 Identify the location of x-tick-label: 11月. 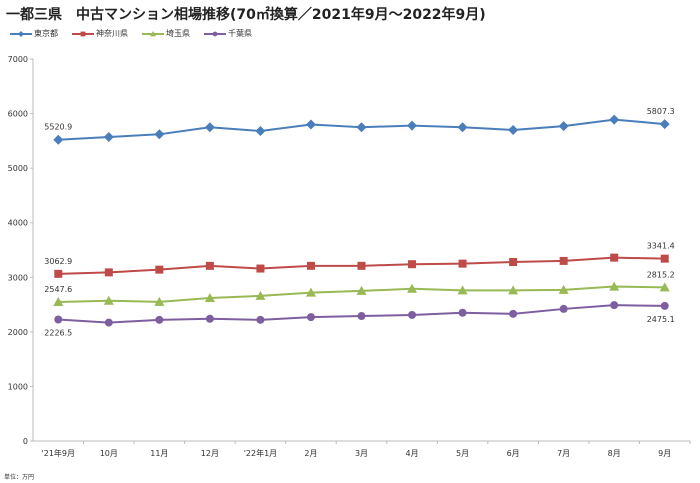
(159, 453).